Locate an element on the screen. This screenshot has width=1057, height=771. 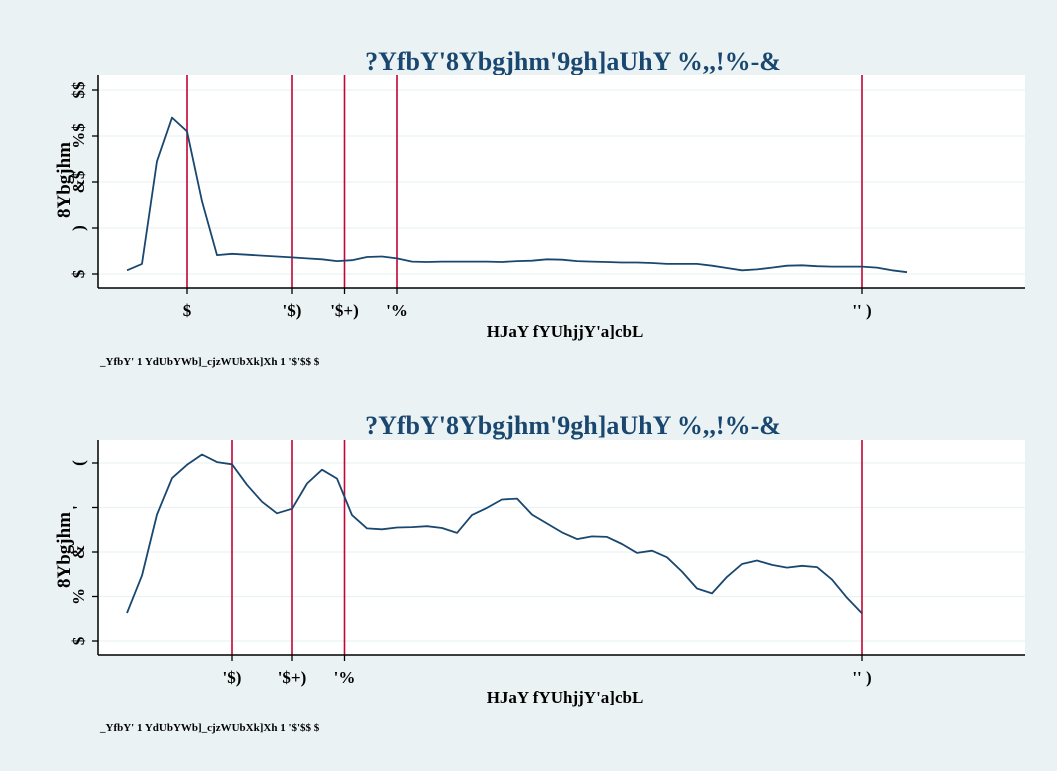
y-tick-label-1-2: &$ is located at coordinates (78, 181).